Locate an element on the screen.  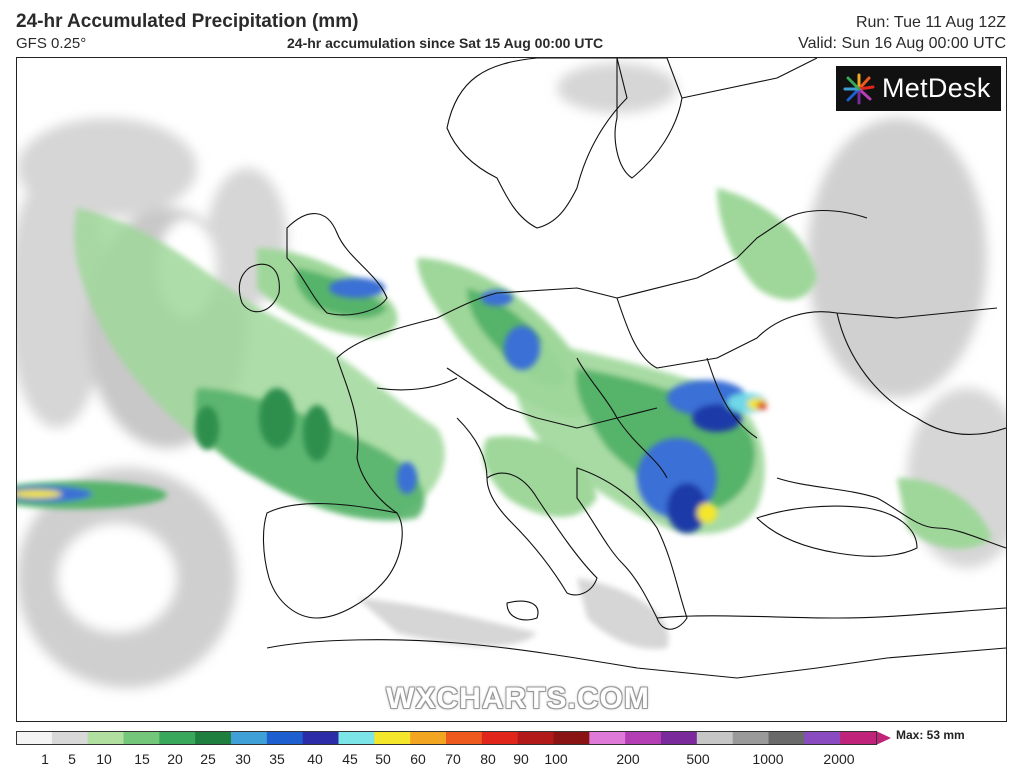
scale-tick-label: 20 is located at coordinates (175, 759).